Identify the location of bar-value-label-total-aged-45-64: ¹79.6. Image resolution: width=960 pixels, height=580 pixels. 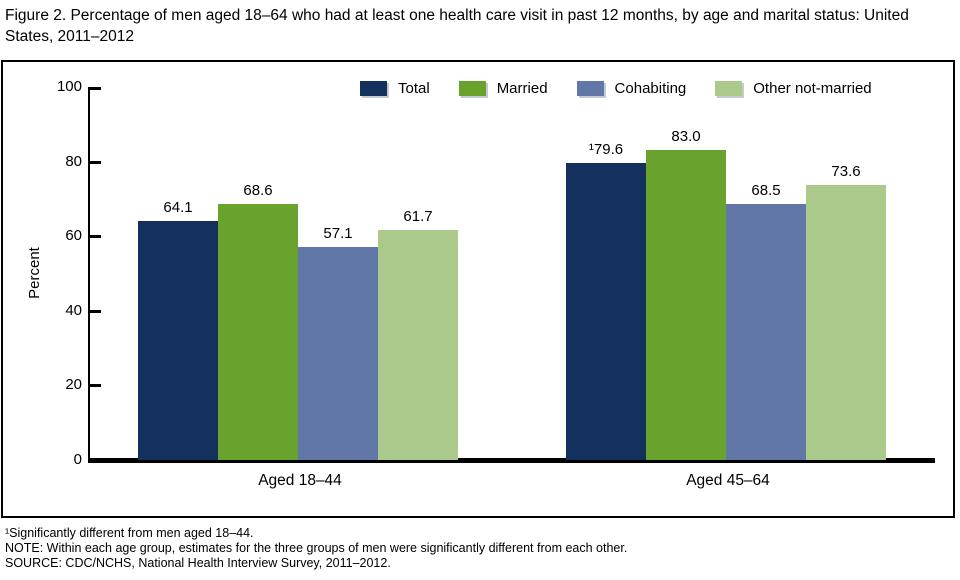
(606, 149).